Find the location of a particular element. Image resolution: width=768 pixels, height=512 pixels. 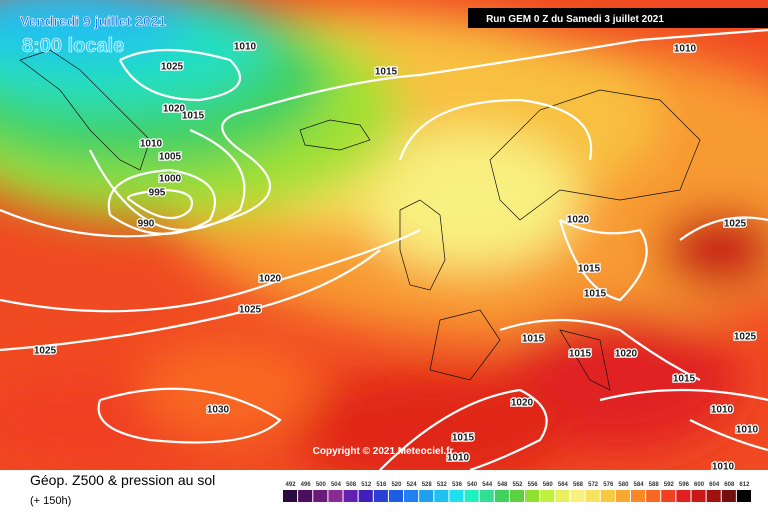

legend-label: 540 is located at coordinates (472, 485).